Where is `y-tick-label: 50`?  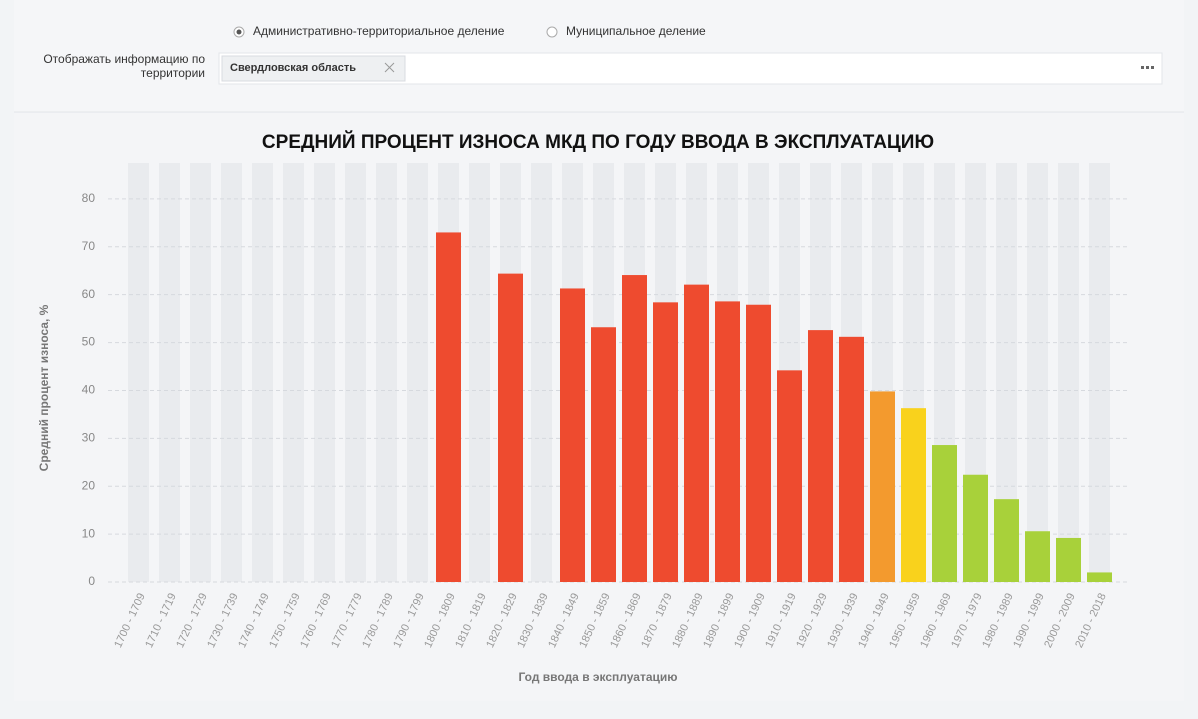
y-tick-label: 50 is located at coordinates (89, 342).